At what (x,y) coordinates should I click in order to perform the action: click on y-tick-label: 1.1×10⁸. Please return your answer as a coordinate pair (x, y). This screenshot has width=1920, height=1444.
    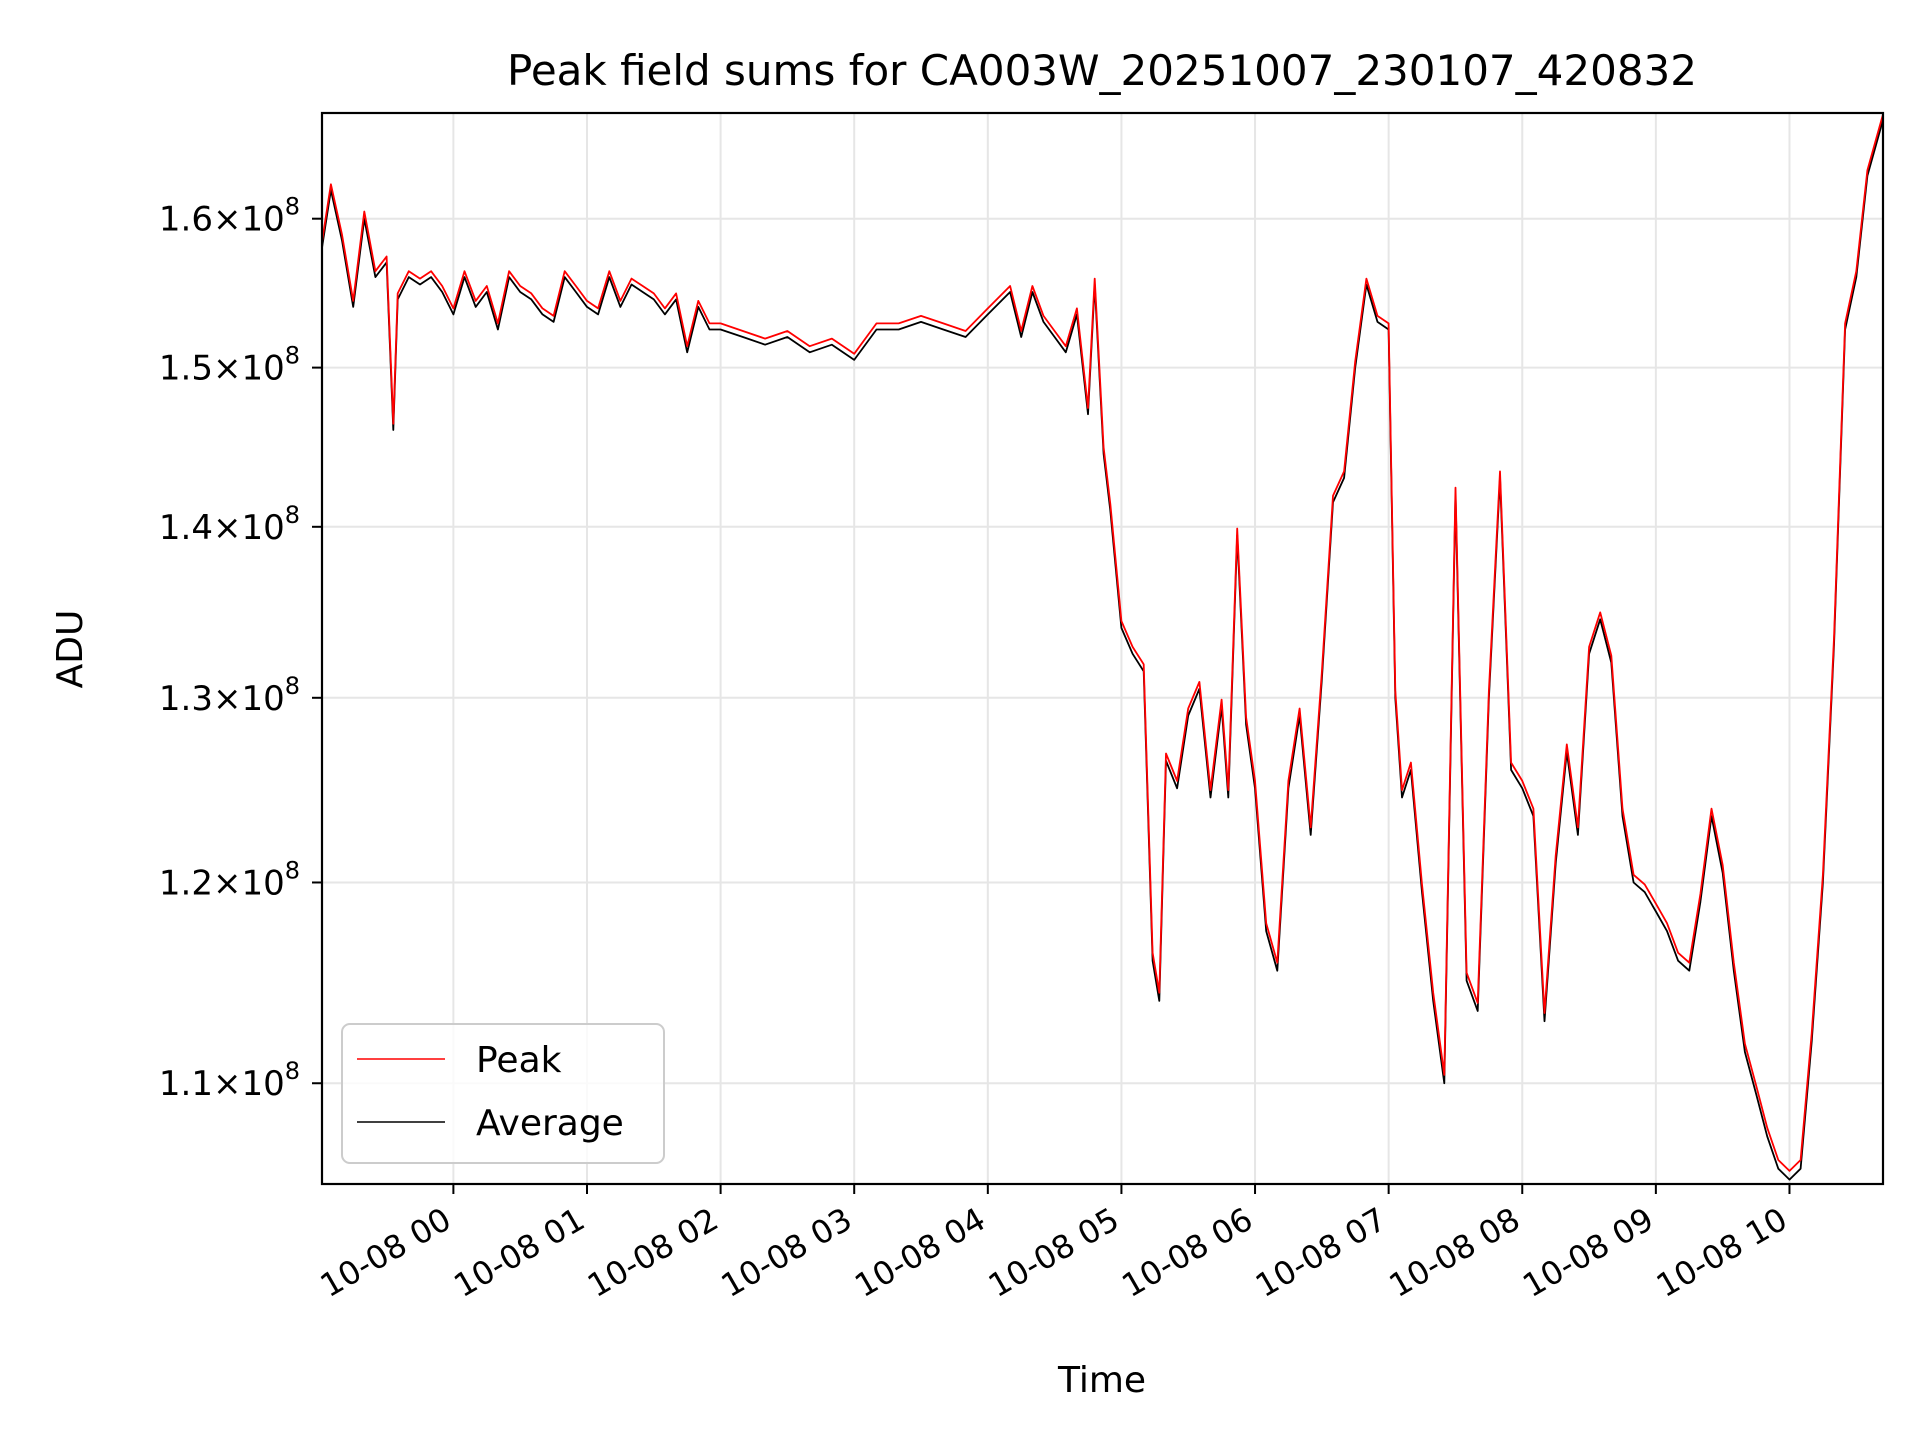
    Looking at the image, I should click on (229, 1080).